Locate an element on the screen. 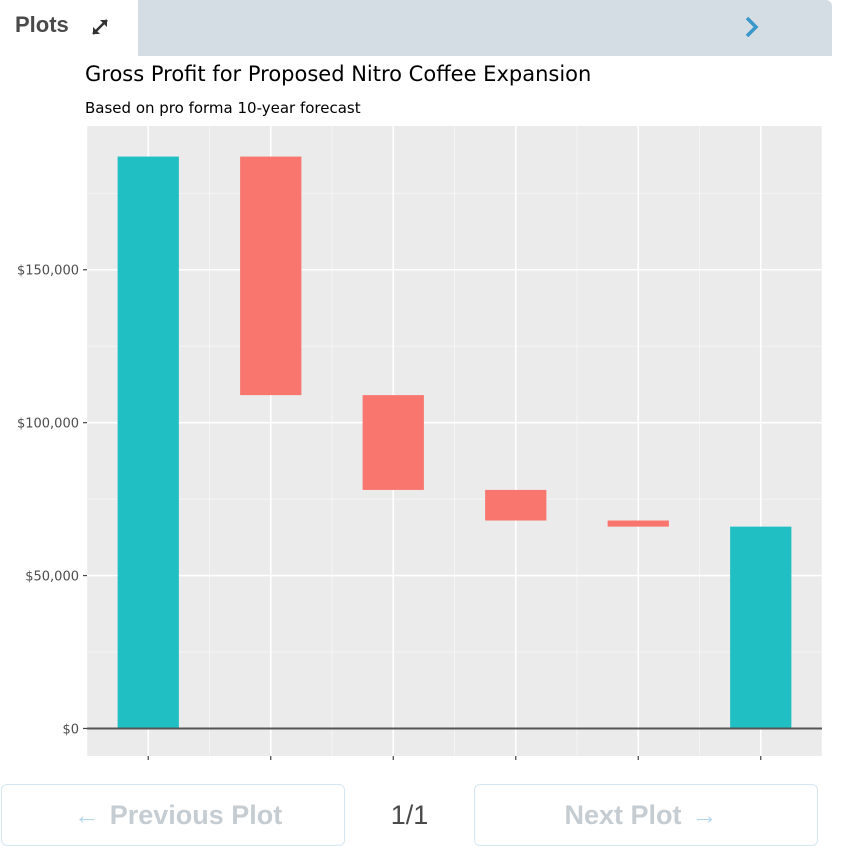 The image size is (842, 846). y-tick-label: $100,000 is located at coordinates (48, 424).